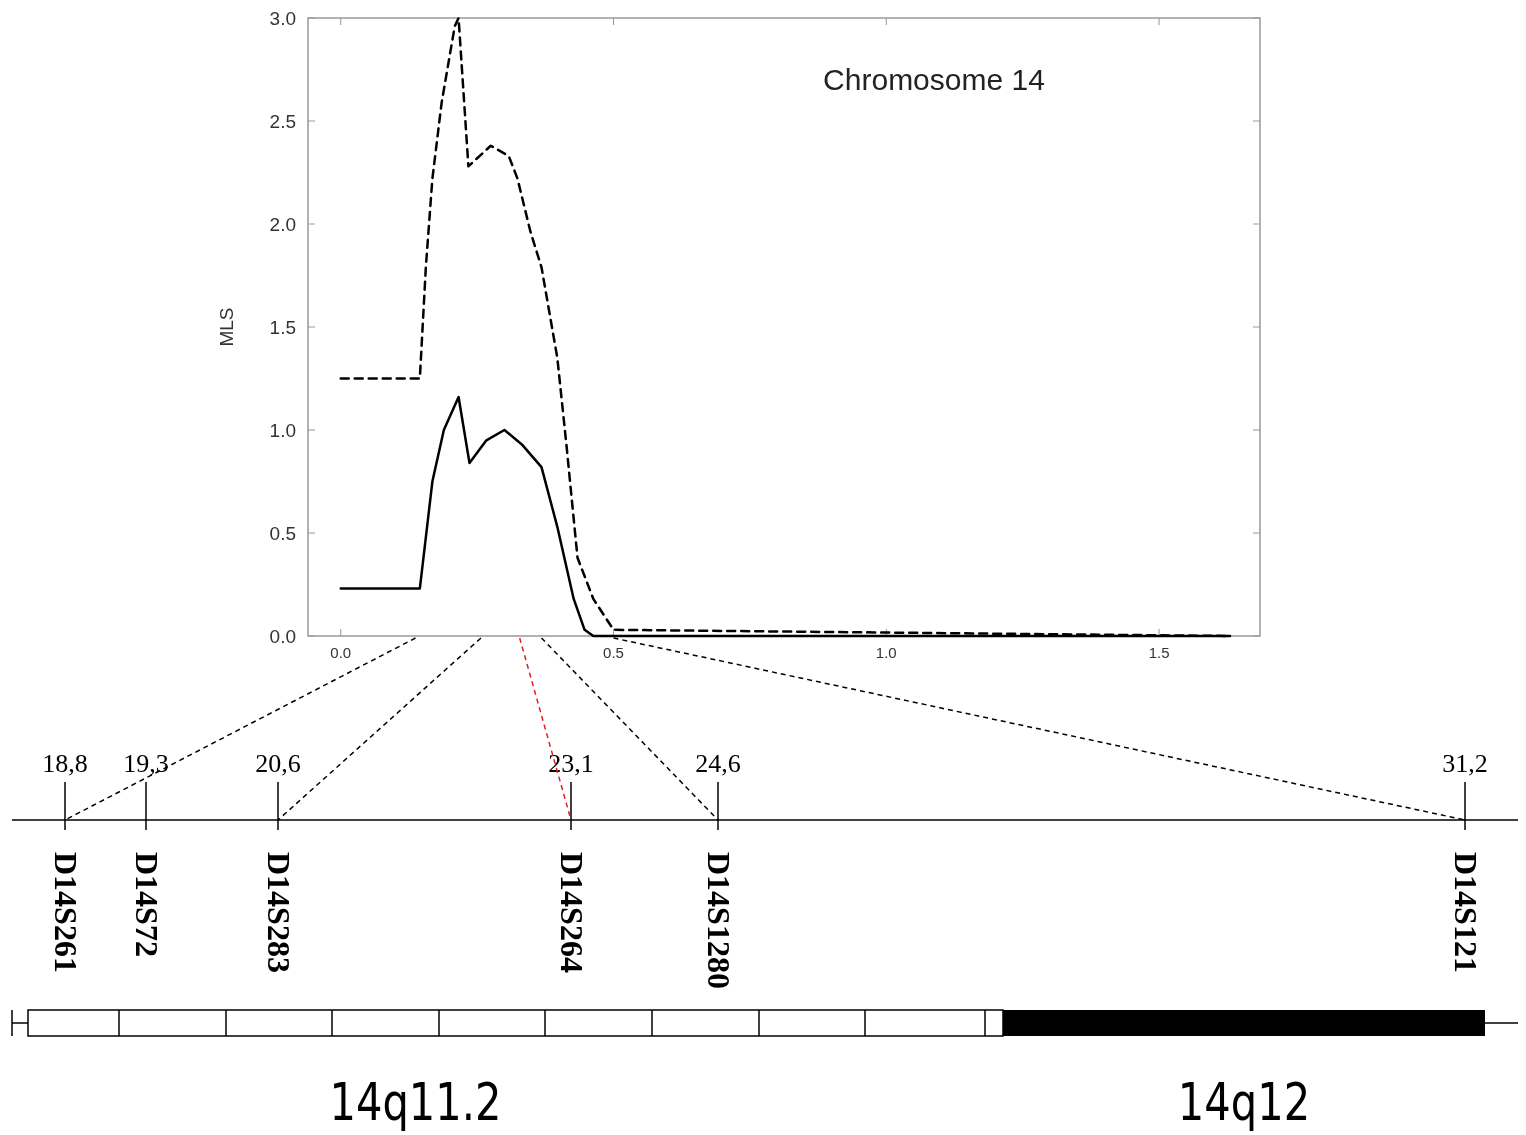 This screenshot has height=1135, width=1526. I want to click on category-label: D14S283, so click(279, 912).